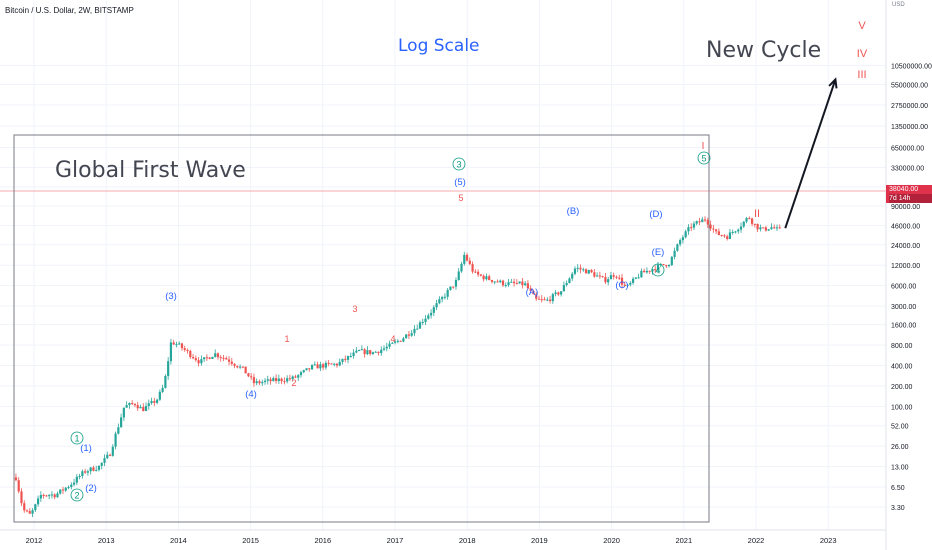 The image size is (932, 550). Describe the element at coordinates (902, 367) in the screenshot. I see `price-tick-label: 400.00` at that location.